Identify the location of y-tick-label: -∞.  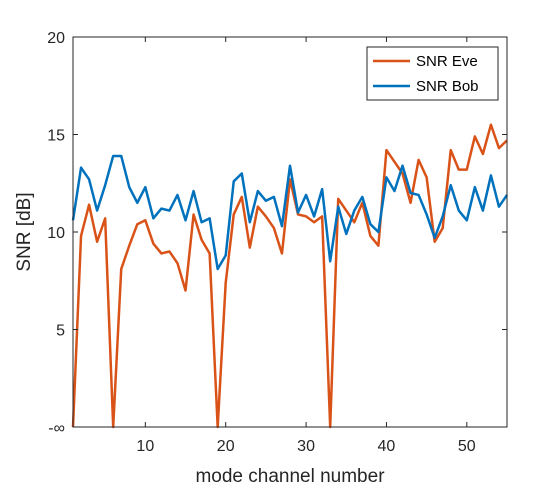
(56, 428).